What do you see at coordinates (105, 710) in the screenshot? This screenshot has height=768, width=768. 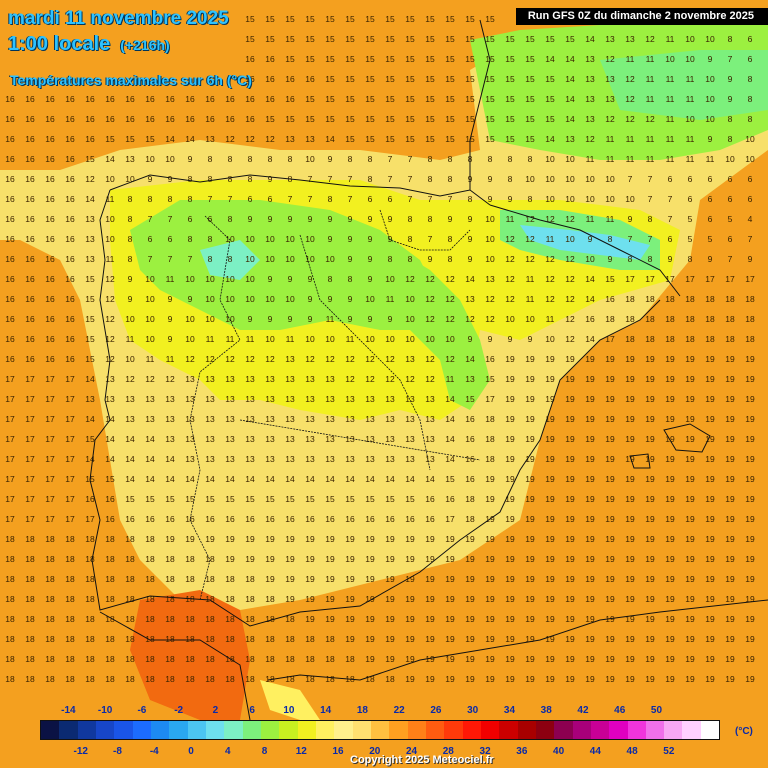 I see `legend-label-top: -10` at bounding box center [105, 710].